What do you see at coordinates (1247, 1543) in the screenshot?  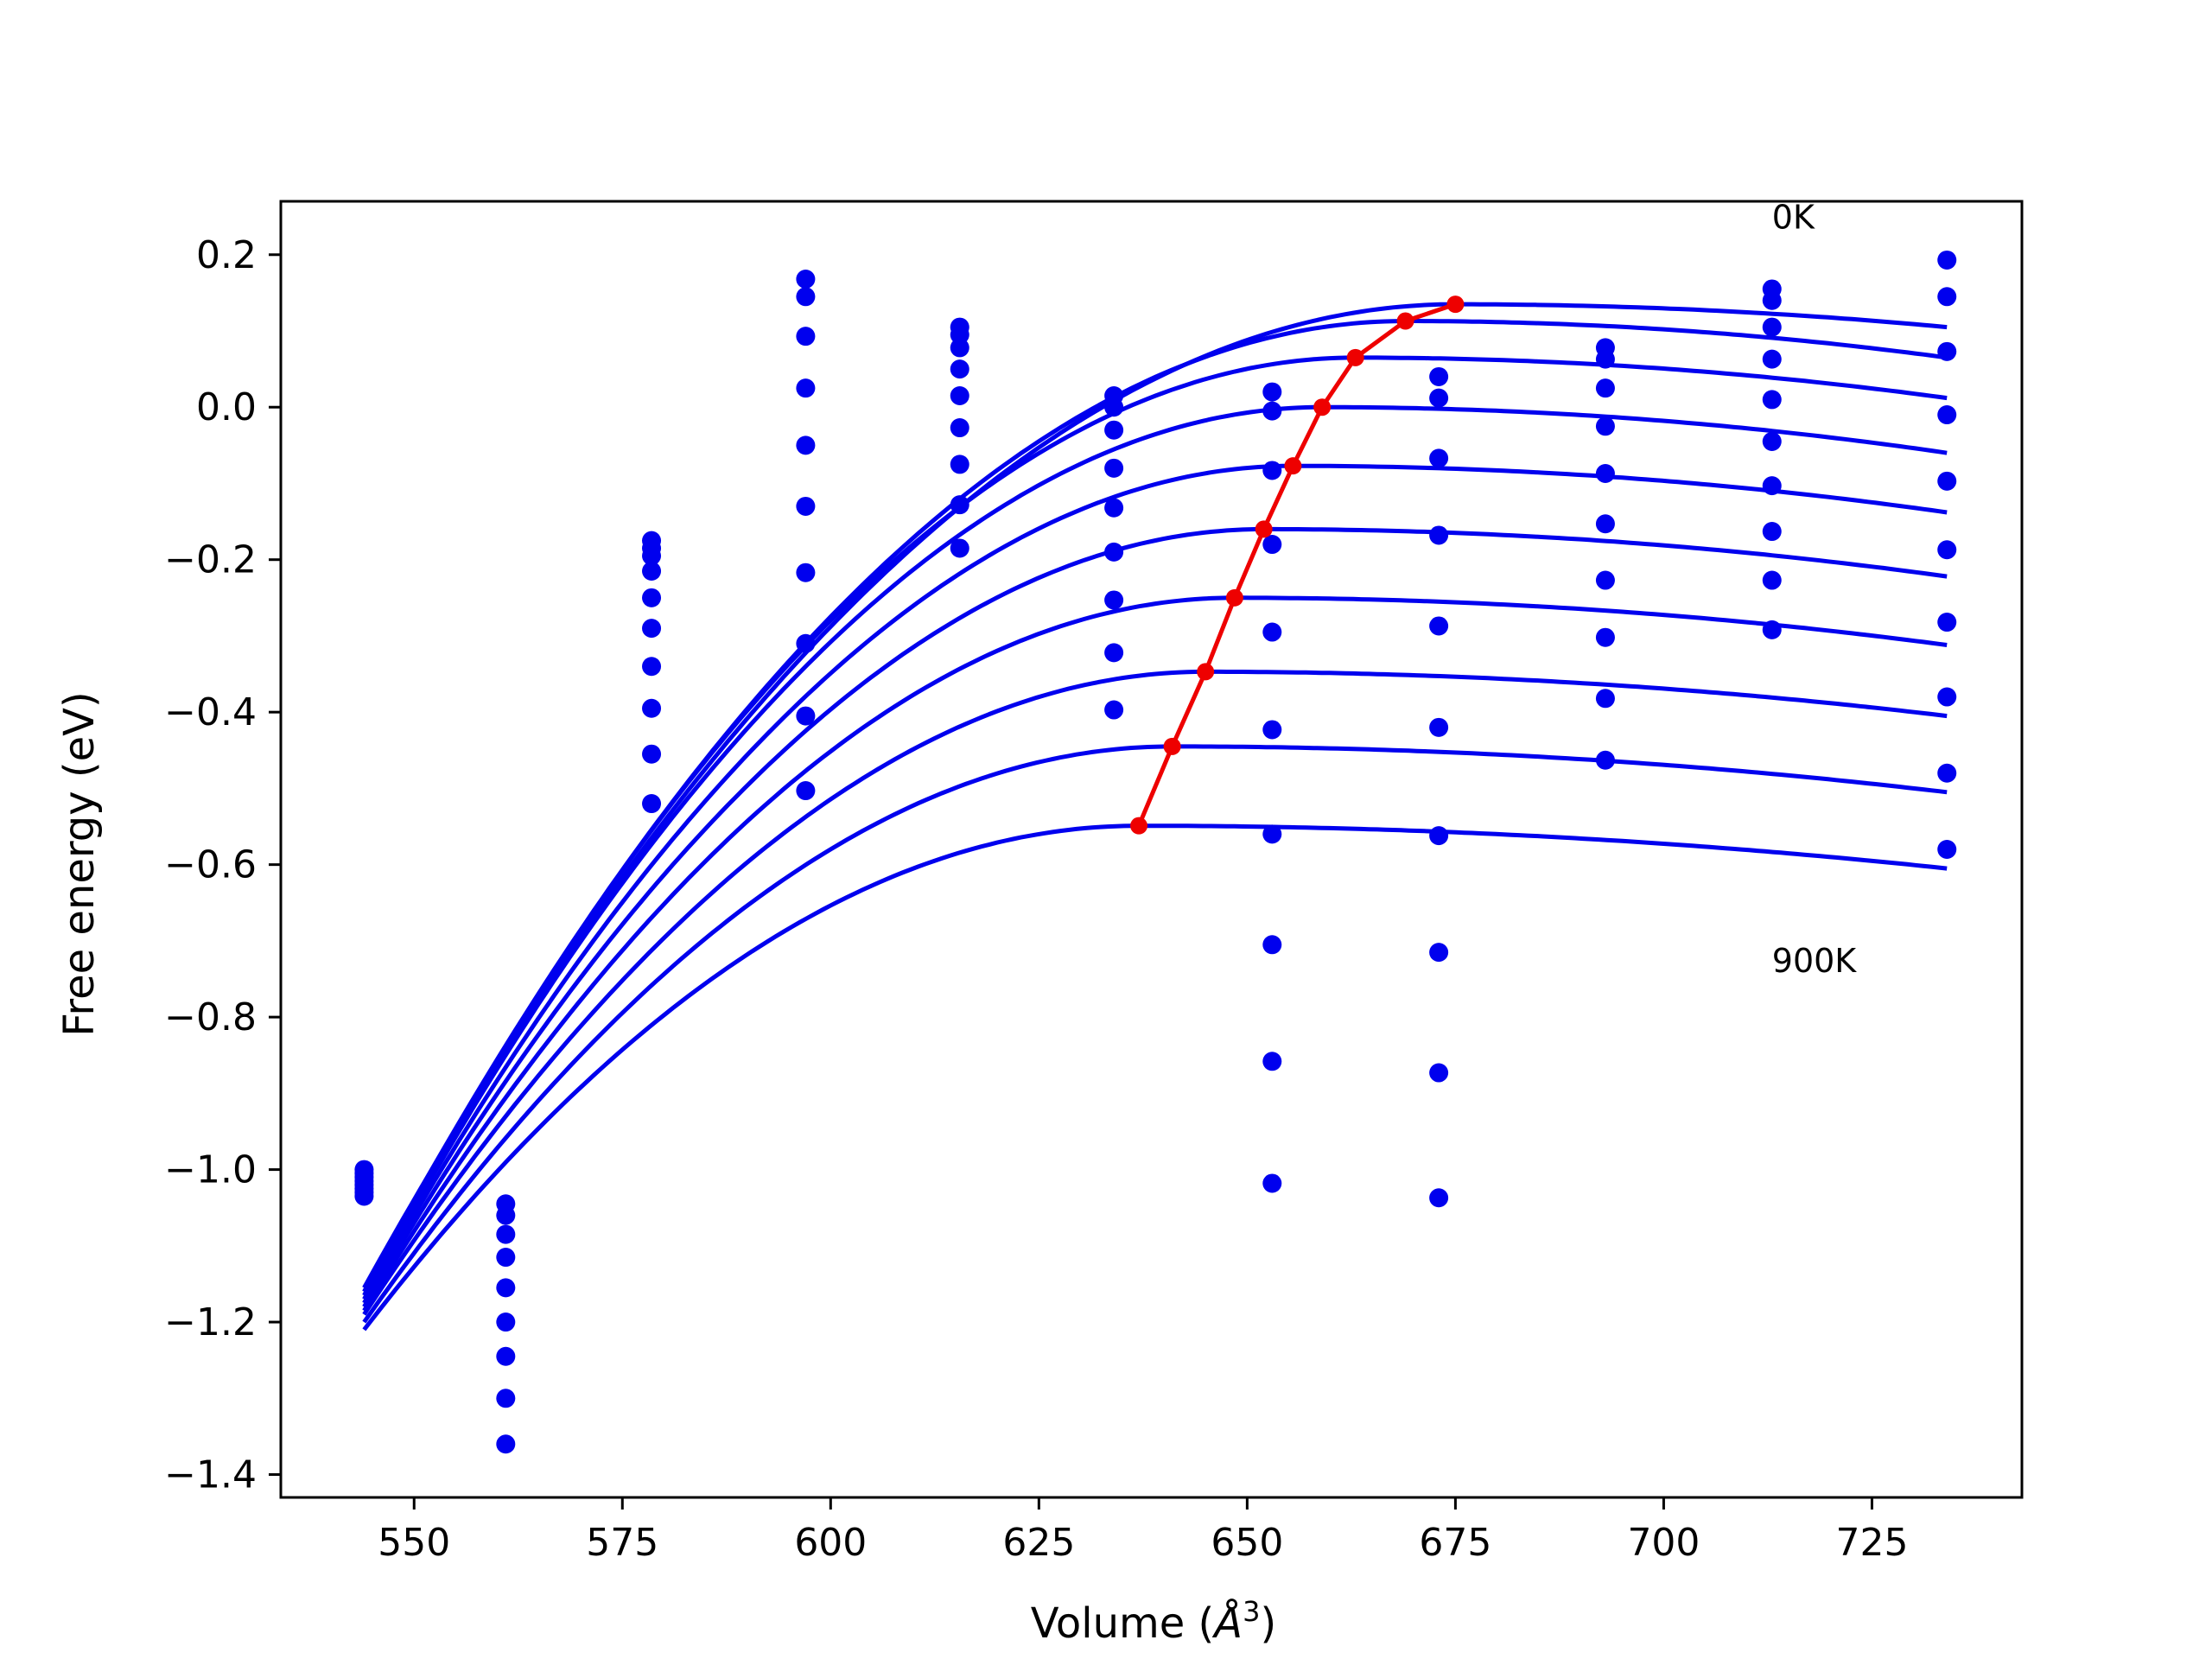 I see `x-tick-label: 650` at bounding box center [1247, 1543].